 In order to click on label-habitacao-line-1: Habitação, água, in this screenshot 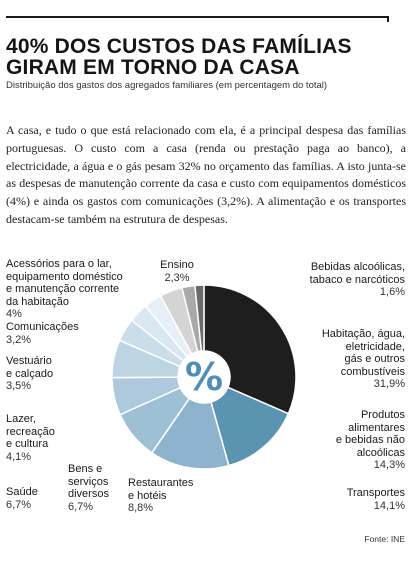, I will do `click(363, 334)`.